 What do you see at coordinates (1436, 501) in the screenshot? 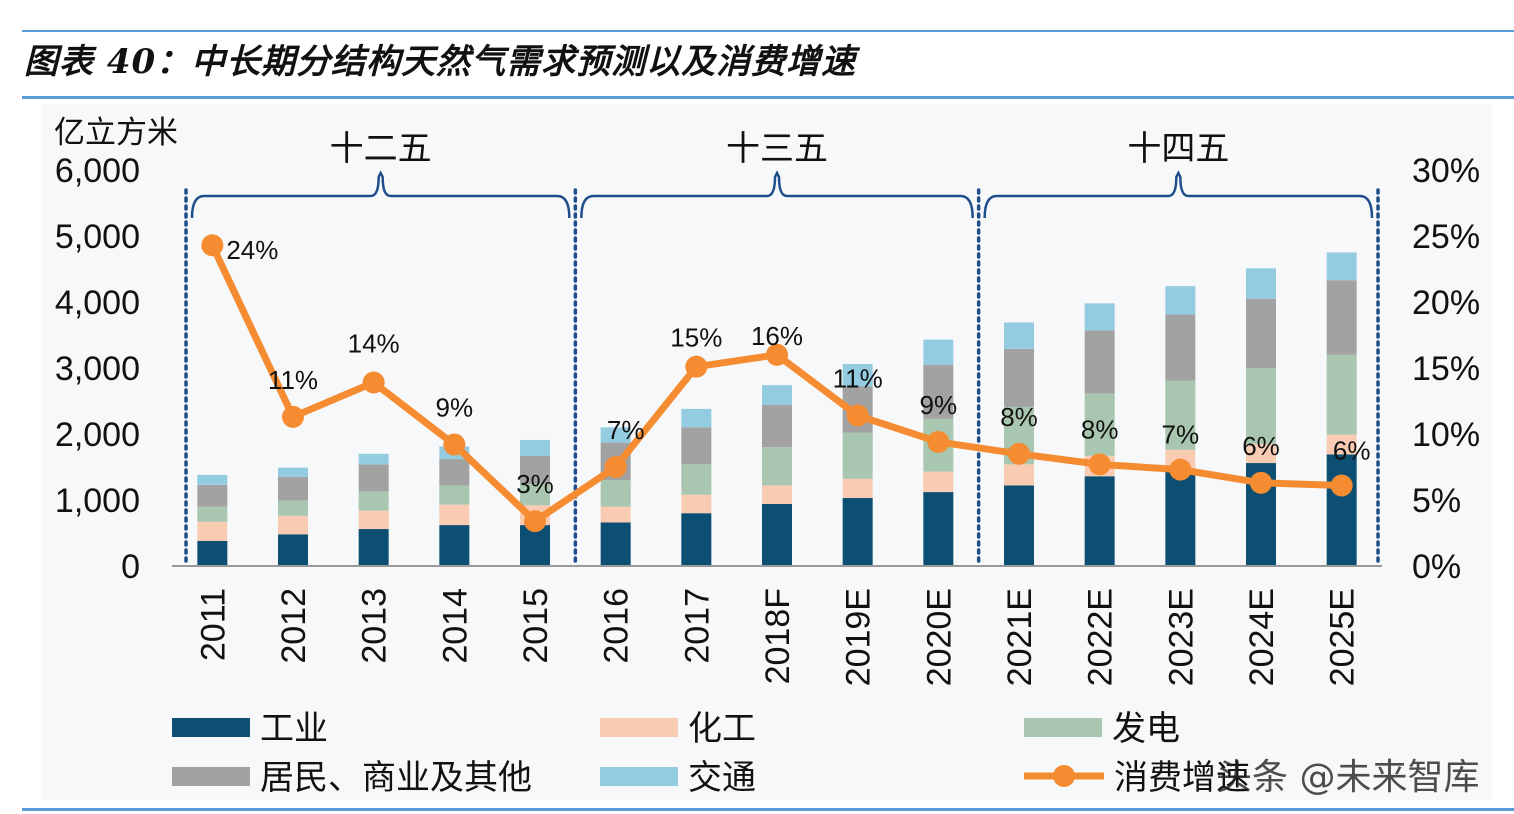
I see `y2-tick-label: 5%` at bounding box center [1436, 501].